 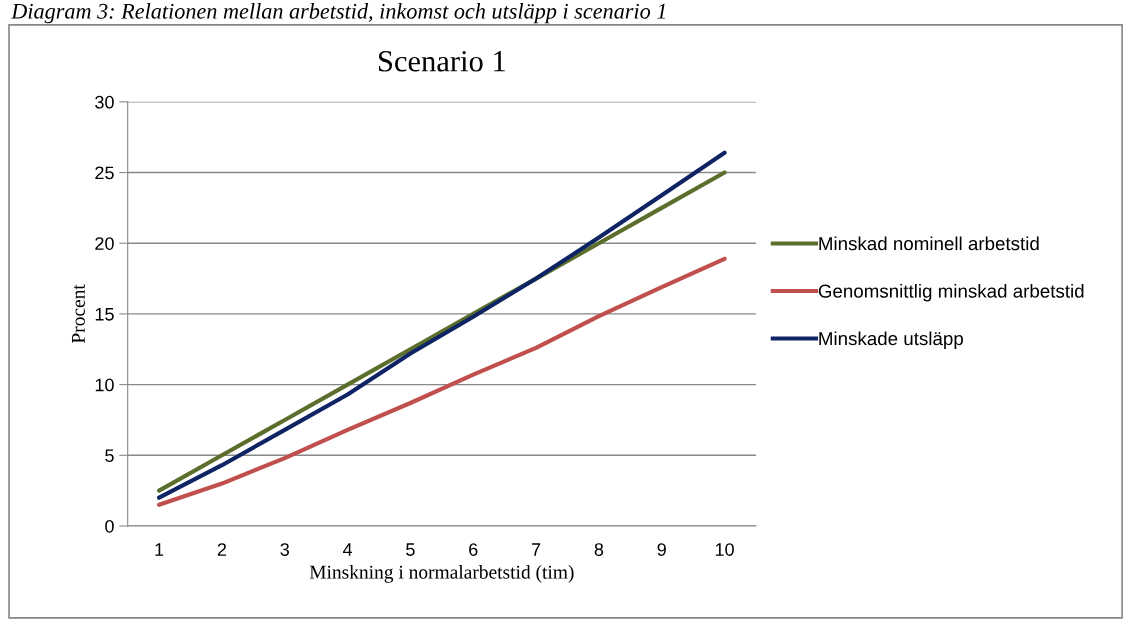 I want to click on y-tick-label: 5, so click(x=109, y=456).